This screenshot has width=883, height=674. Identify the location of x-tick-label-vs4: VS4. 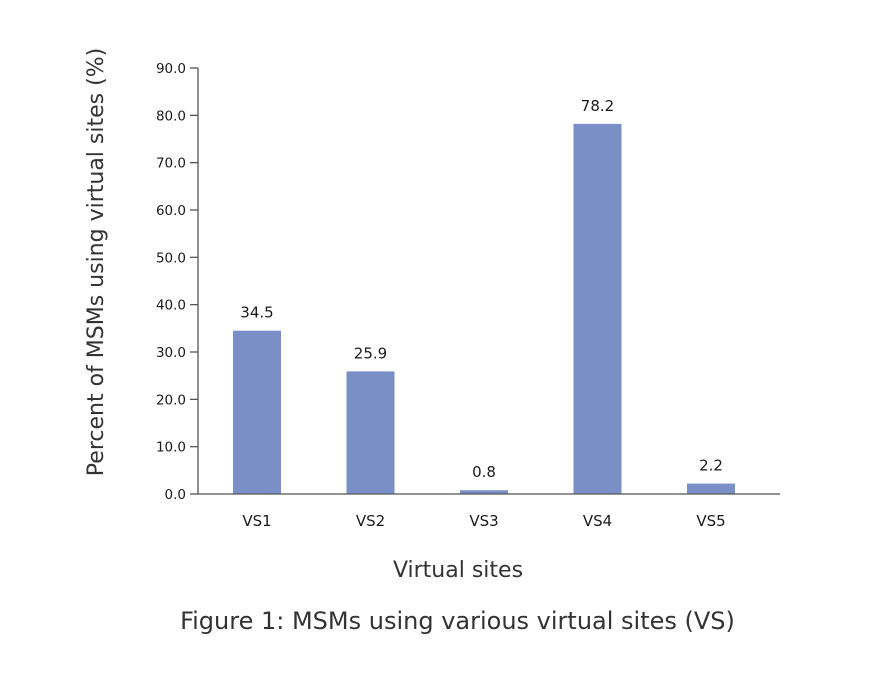
(597, 521).